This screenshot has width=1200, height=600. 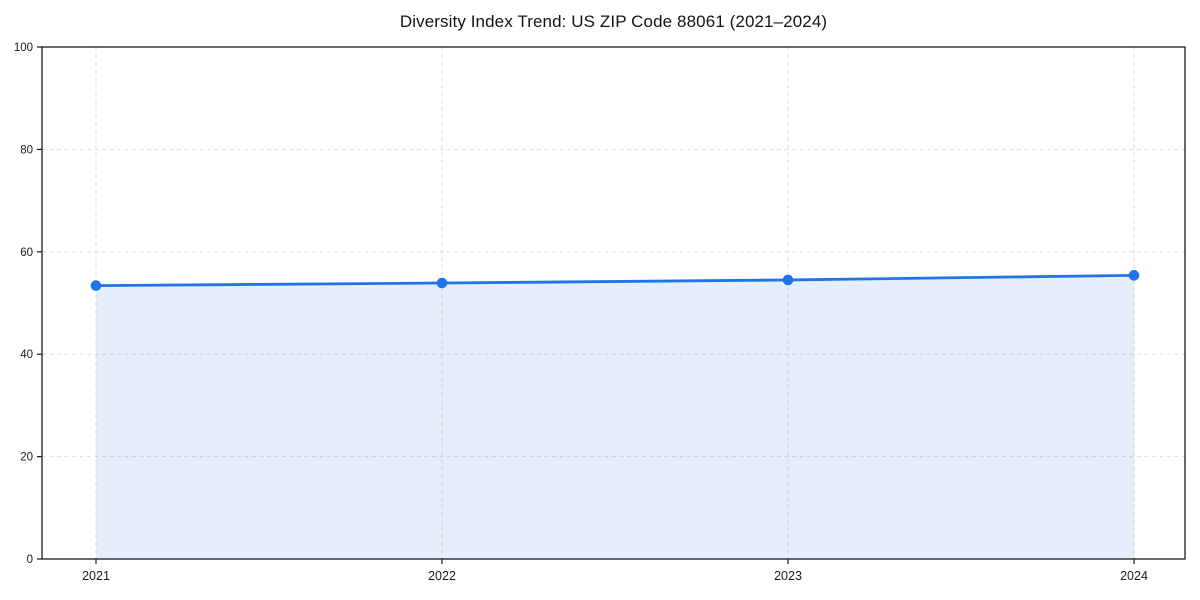 What do you see at coordinates (26, 253) in the screenshot?
I see `y-tick-label: 60` at bounding box center [26, 253].